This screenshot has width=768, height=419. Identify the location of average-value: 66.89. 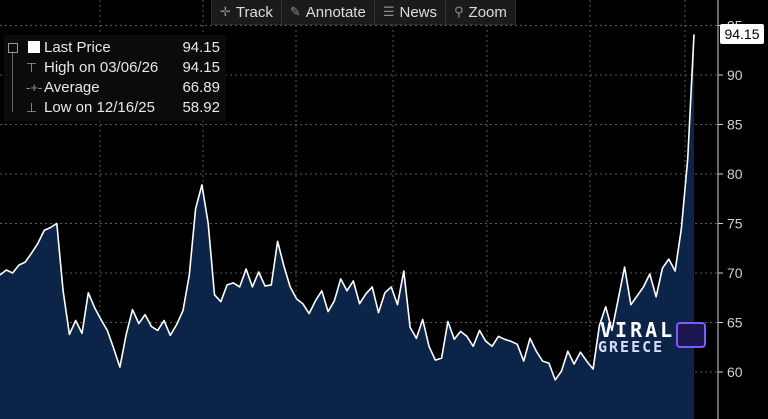
(201, 87).